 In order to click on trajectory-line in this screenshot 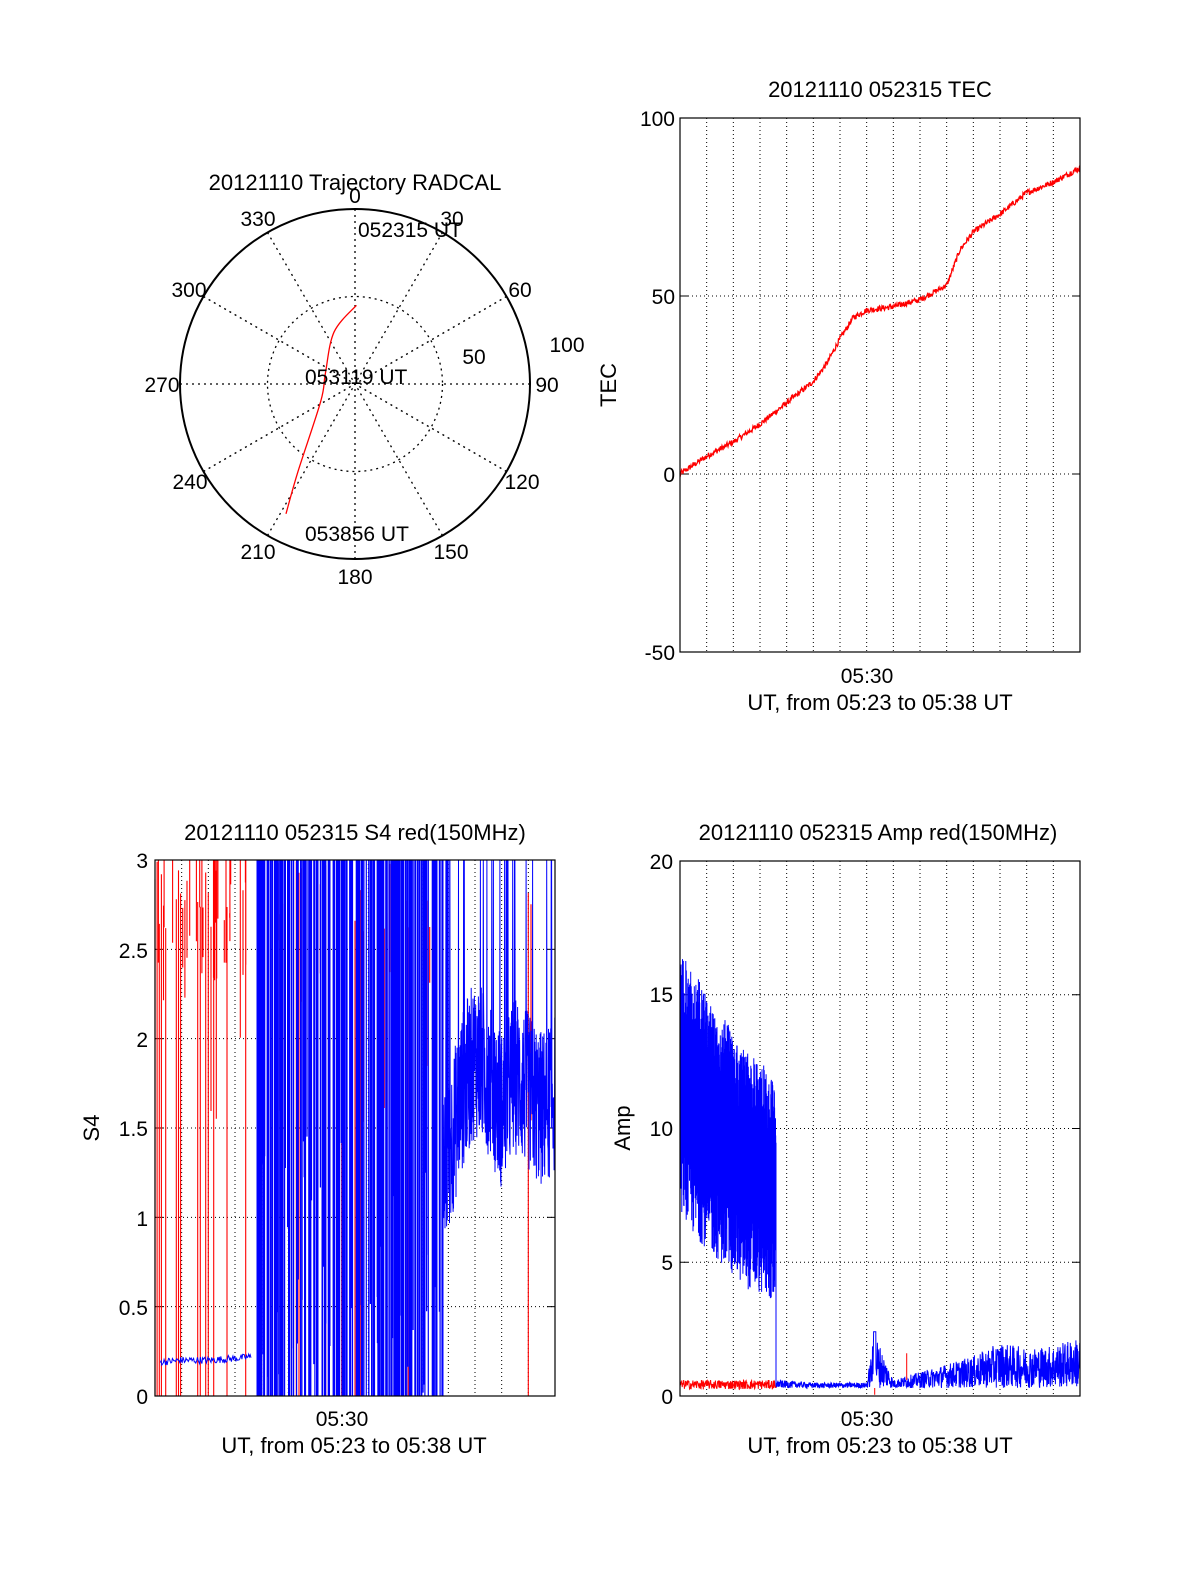, I will do `click(321, 409)`.